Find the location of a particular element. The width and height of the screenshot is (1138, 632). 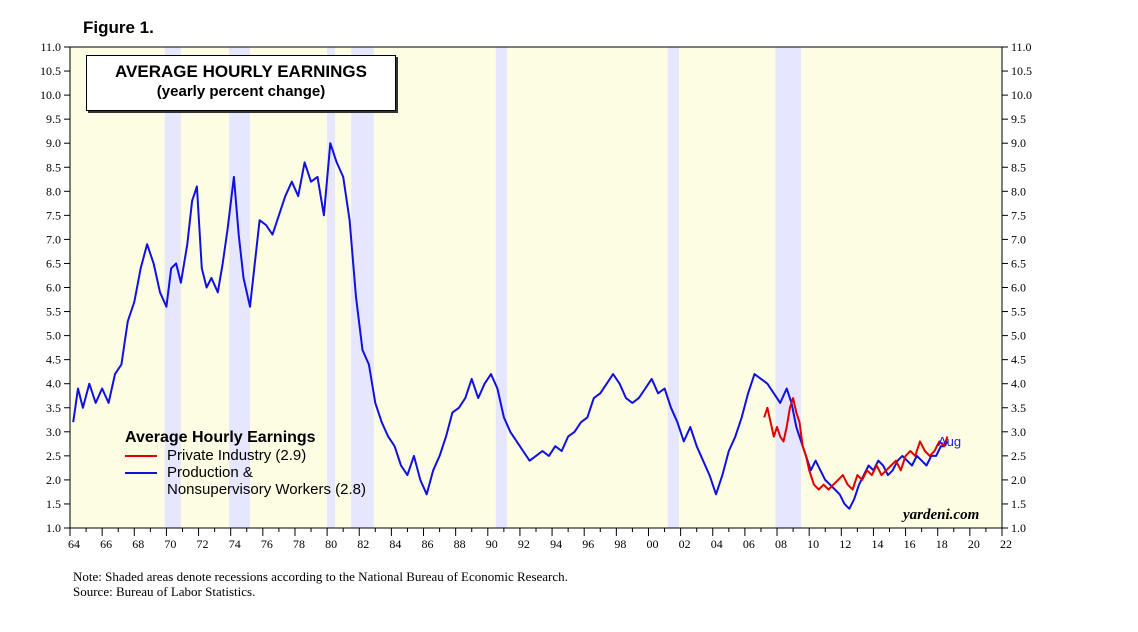

x-tick-label: 94 is located at coordinates (556, 544).